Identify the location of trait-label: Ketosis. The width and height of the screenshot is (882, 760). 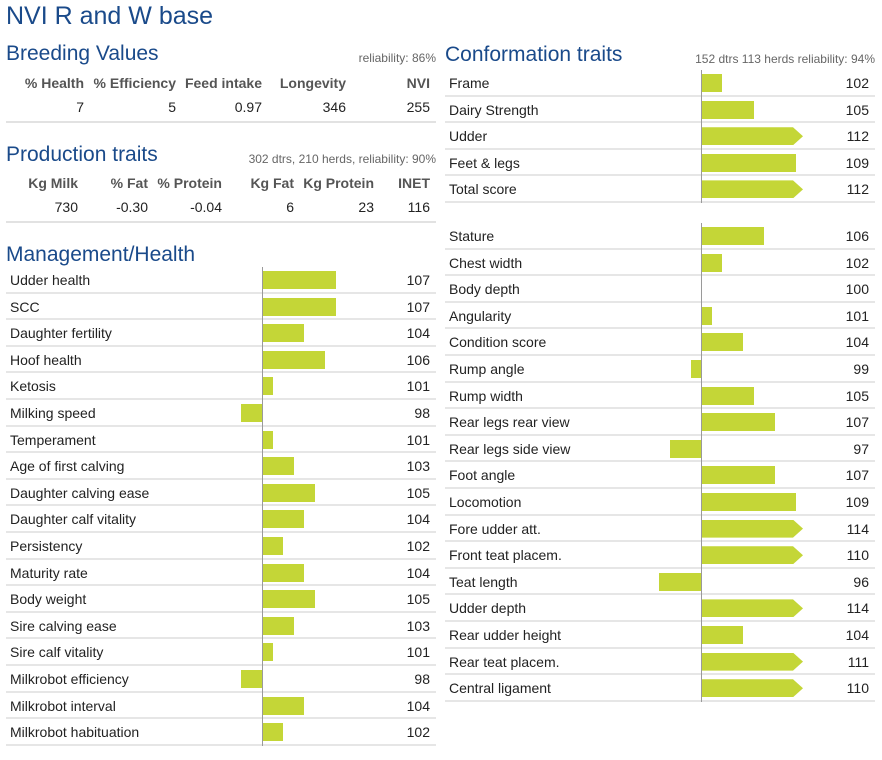
(33, 386).